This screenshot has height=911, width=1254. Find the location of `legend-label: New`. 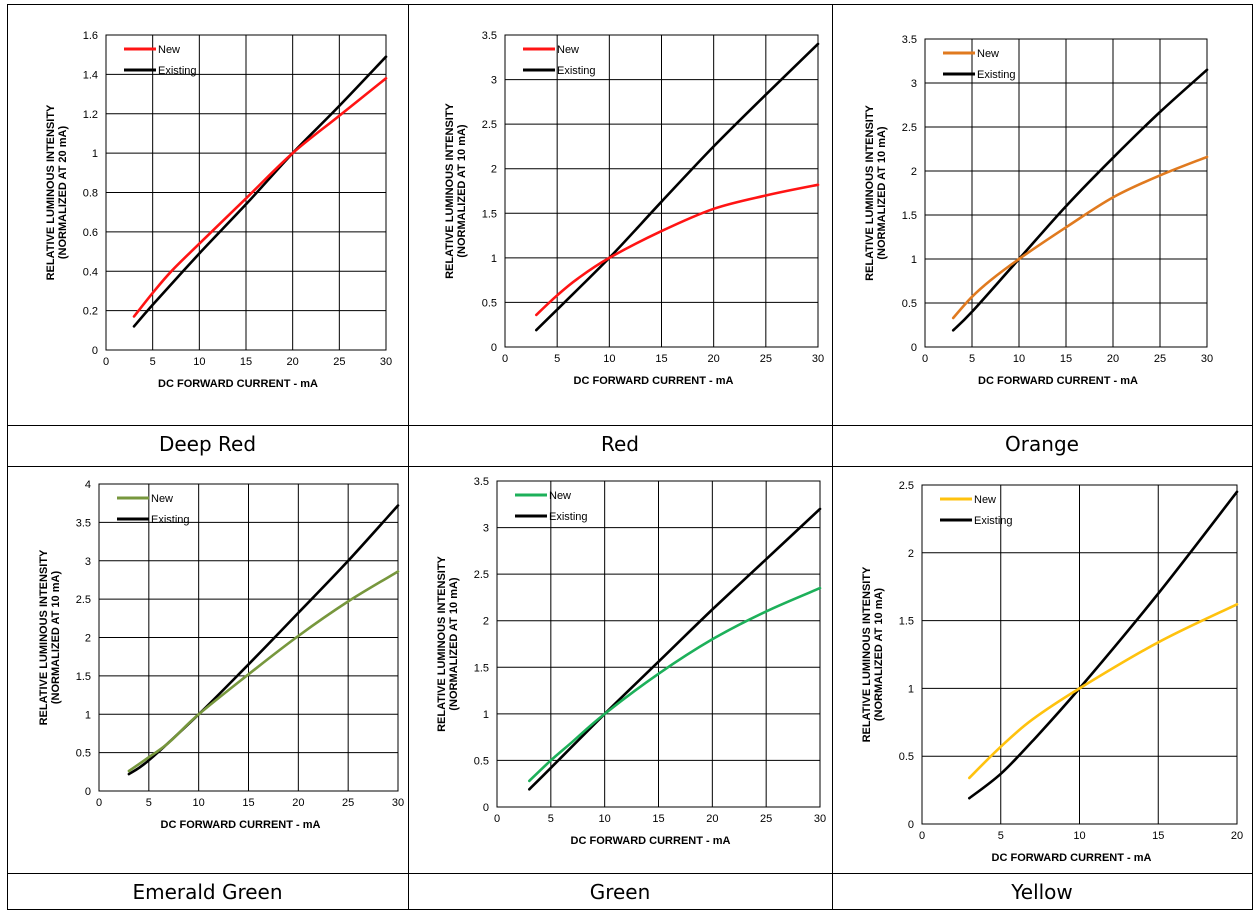

legend-label: New is located at coordinates (985, 500).